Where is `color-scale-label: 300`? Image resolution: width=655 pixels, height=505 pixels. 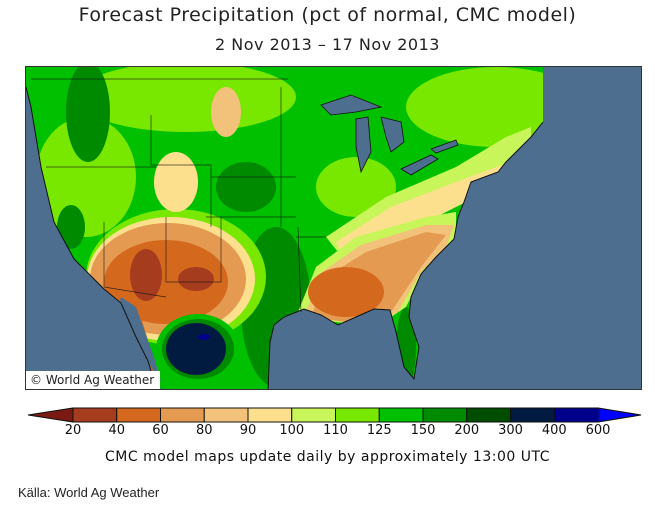 color-scale-label: 300 is located at coordinates (510, 430).